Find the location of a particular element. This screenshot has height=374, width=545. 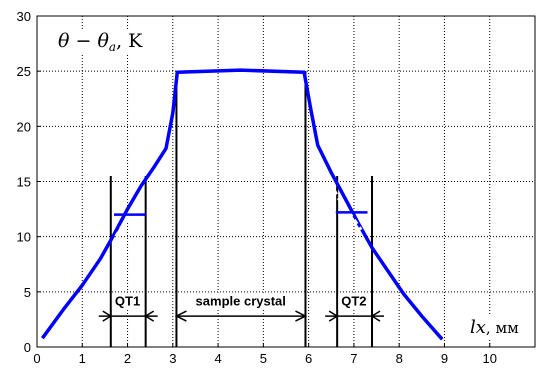

annotation-labels: QT1 sample crystal QT2 is located at coordinates (240, 301).